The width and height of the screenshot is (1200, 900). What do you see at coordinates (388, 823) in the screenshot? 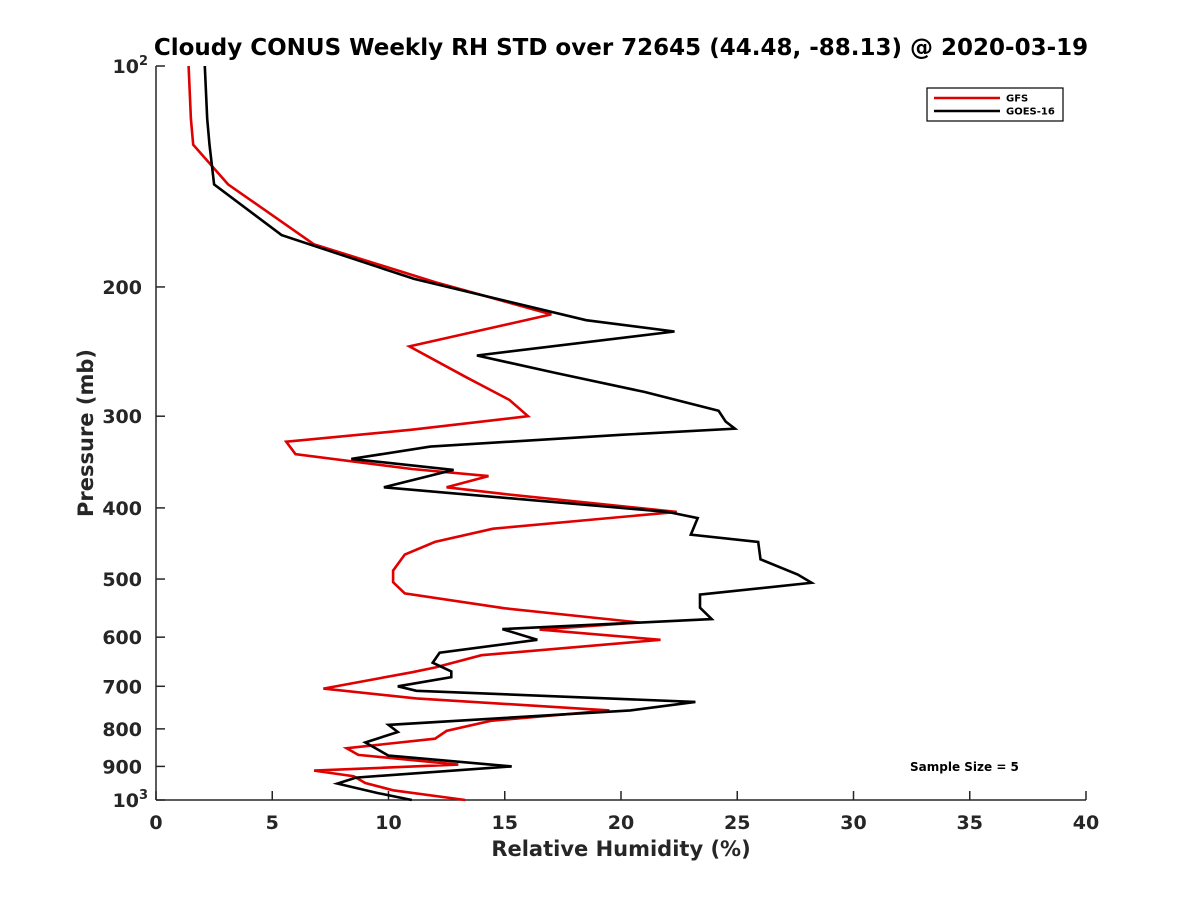
I see `x-tick-label: 10` at bounding box center [388, 823].